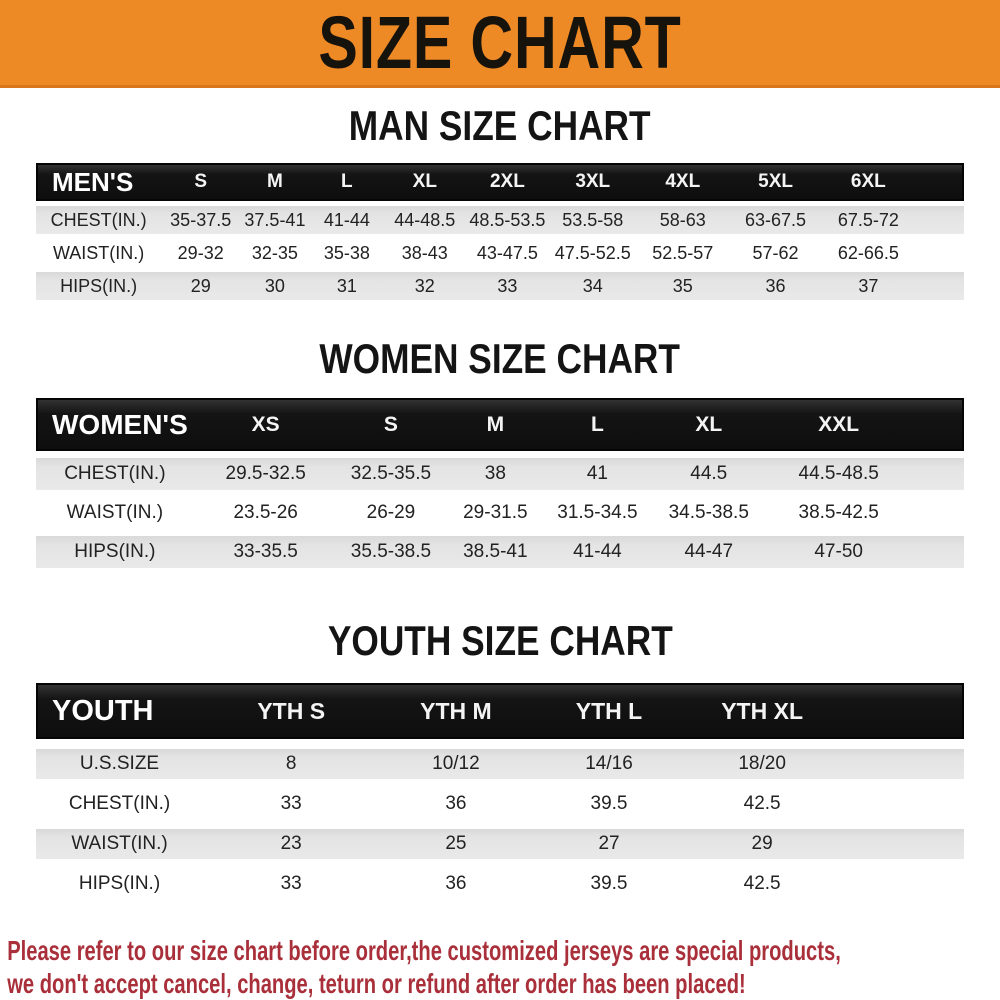  What do you see at coordinates (500, 126) in the screenshot?
I see `section-title-wrap-men: MAN SIZE CHART` at bounding box center [500, 126].